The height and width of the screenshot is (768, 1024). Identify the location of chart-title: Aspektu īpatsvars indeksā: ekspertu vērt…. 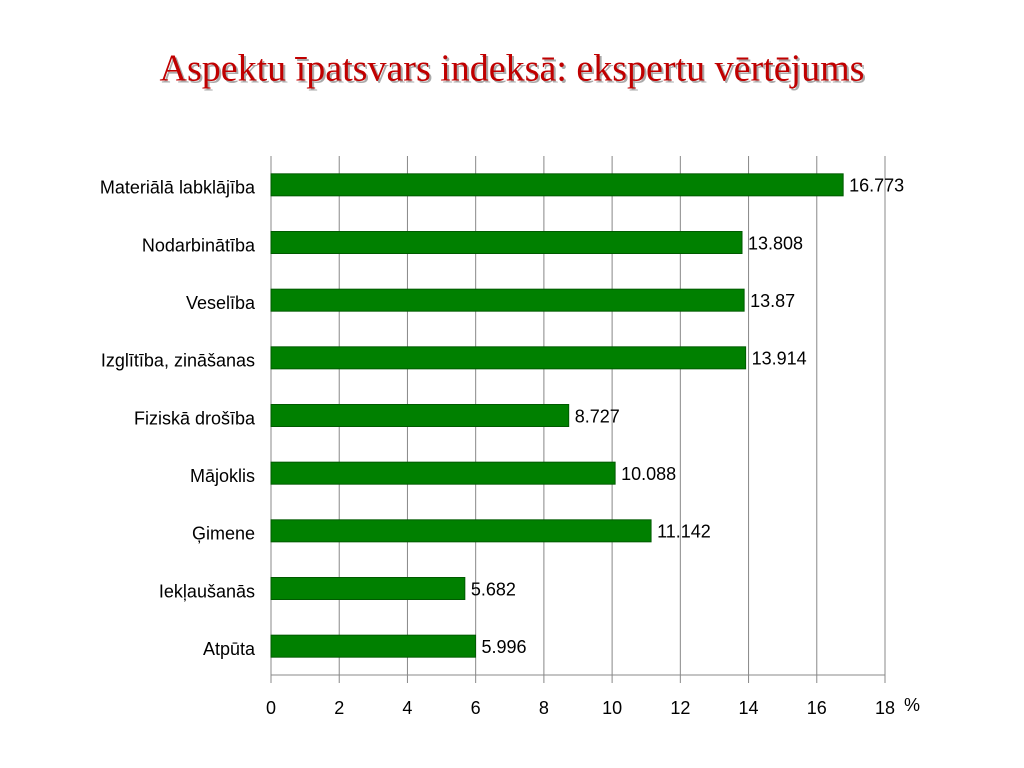
(512, 69).